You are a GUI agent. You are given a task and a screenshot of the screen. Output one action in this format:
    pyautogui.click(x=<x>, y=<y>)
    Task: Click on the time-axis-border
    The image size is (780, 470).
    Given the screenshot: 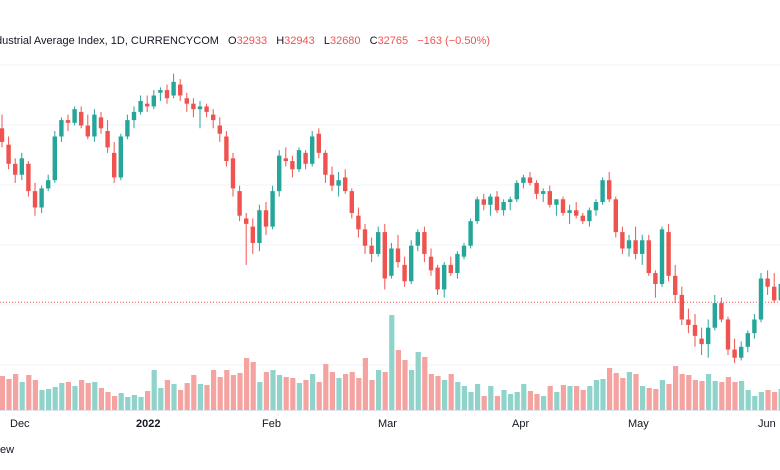 What is the action you would take?
    pyautogui.click(x=390, y=410)
    